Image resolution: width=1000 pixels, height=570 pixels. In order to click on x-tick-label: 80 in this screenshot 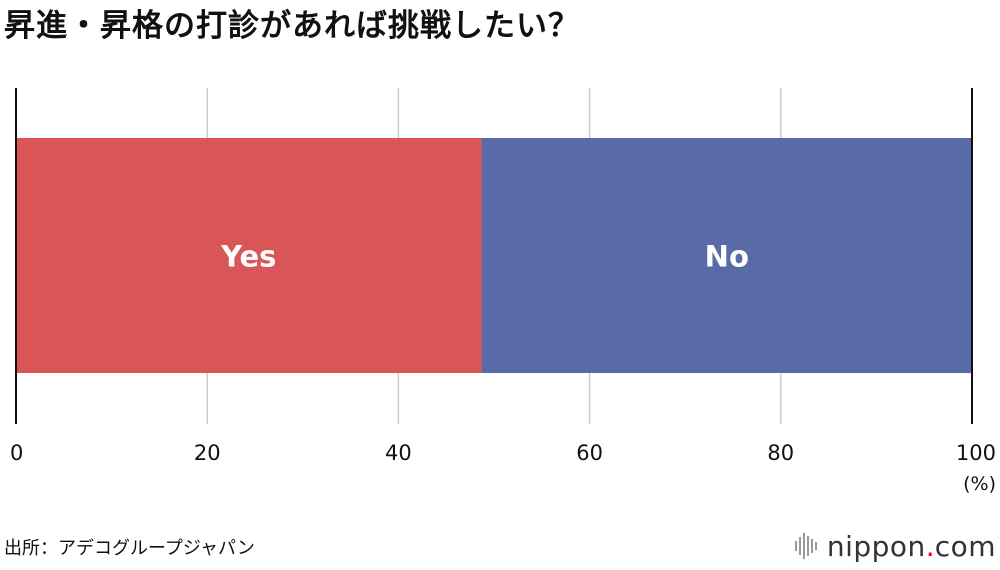, I will do `click(780, 453)`.